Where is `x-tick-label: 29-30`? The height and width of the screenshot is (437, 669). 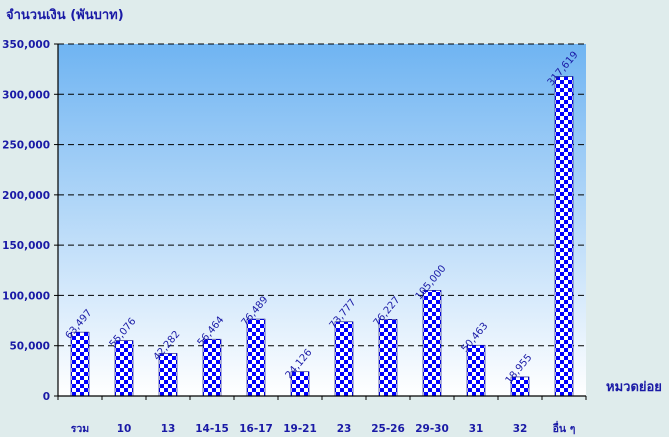
x-tick-label: 29-30 is located at coordinates (432, 429).